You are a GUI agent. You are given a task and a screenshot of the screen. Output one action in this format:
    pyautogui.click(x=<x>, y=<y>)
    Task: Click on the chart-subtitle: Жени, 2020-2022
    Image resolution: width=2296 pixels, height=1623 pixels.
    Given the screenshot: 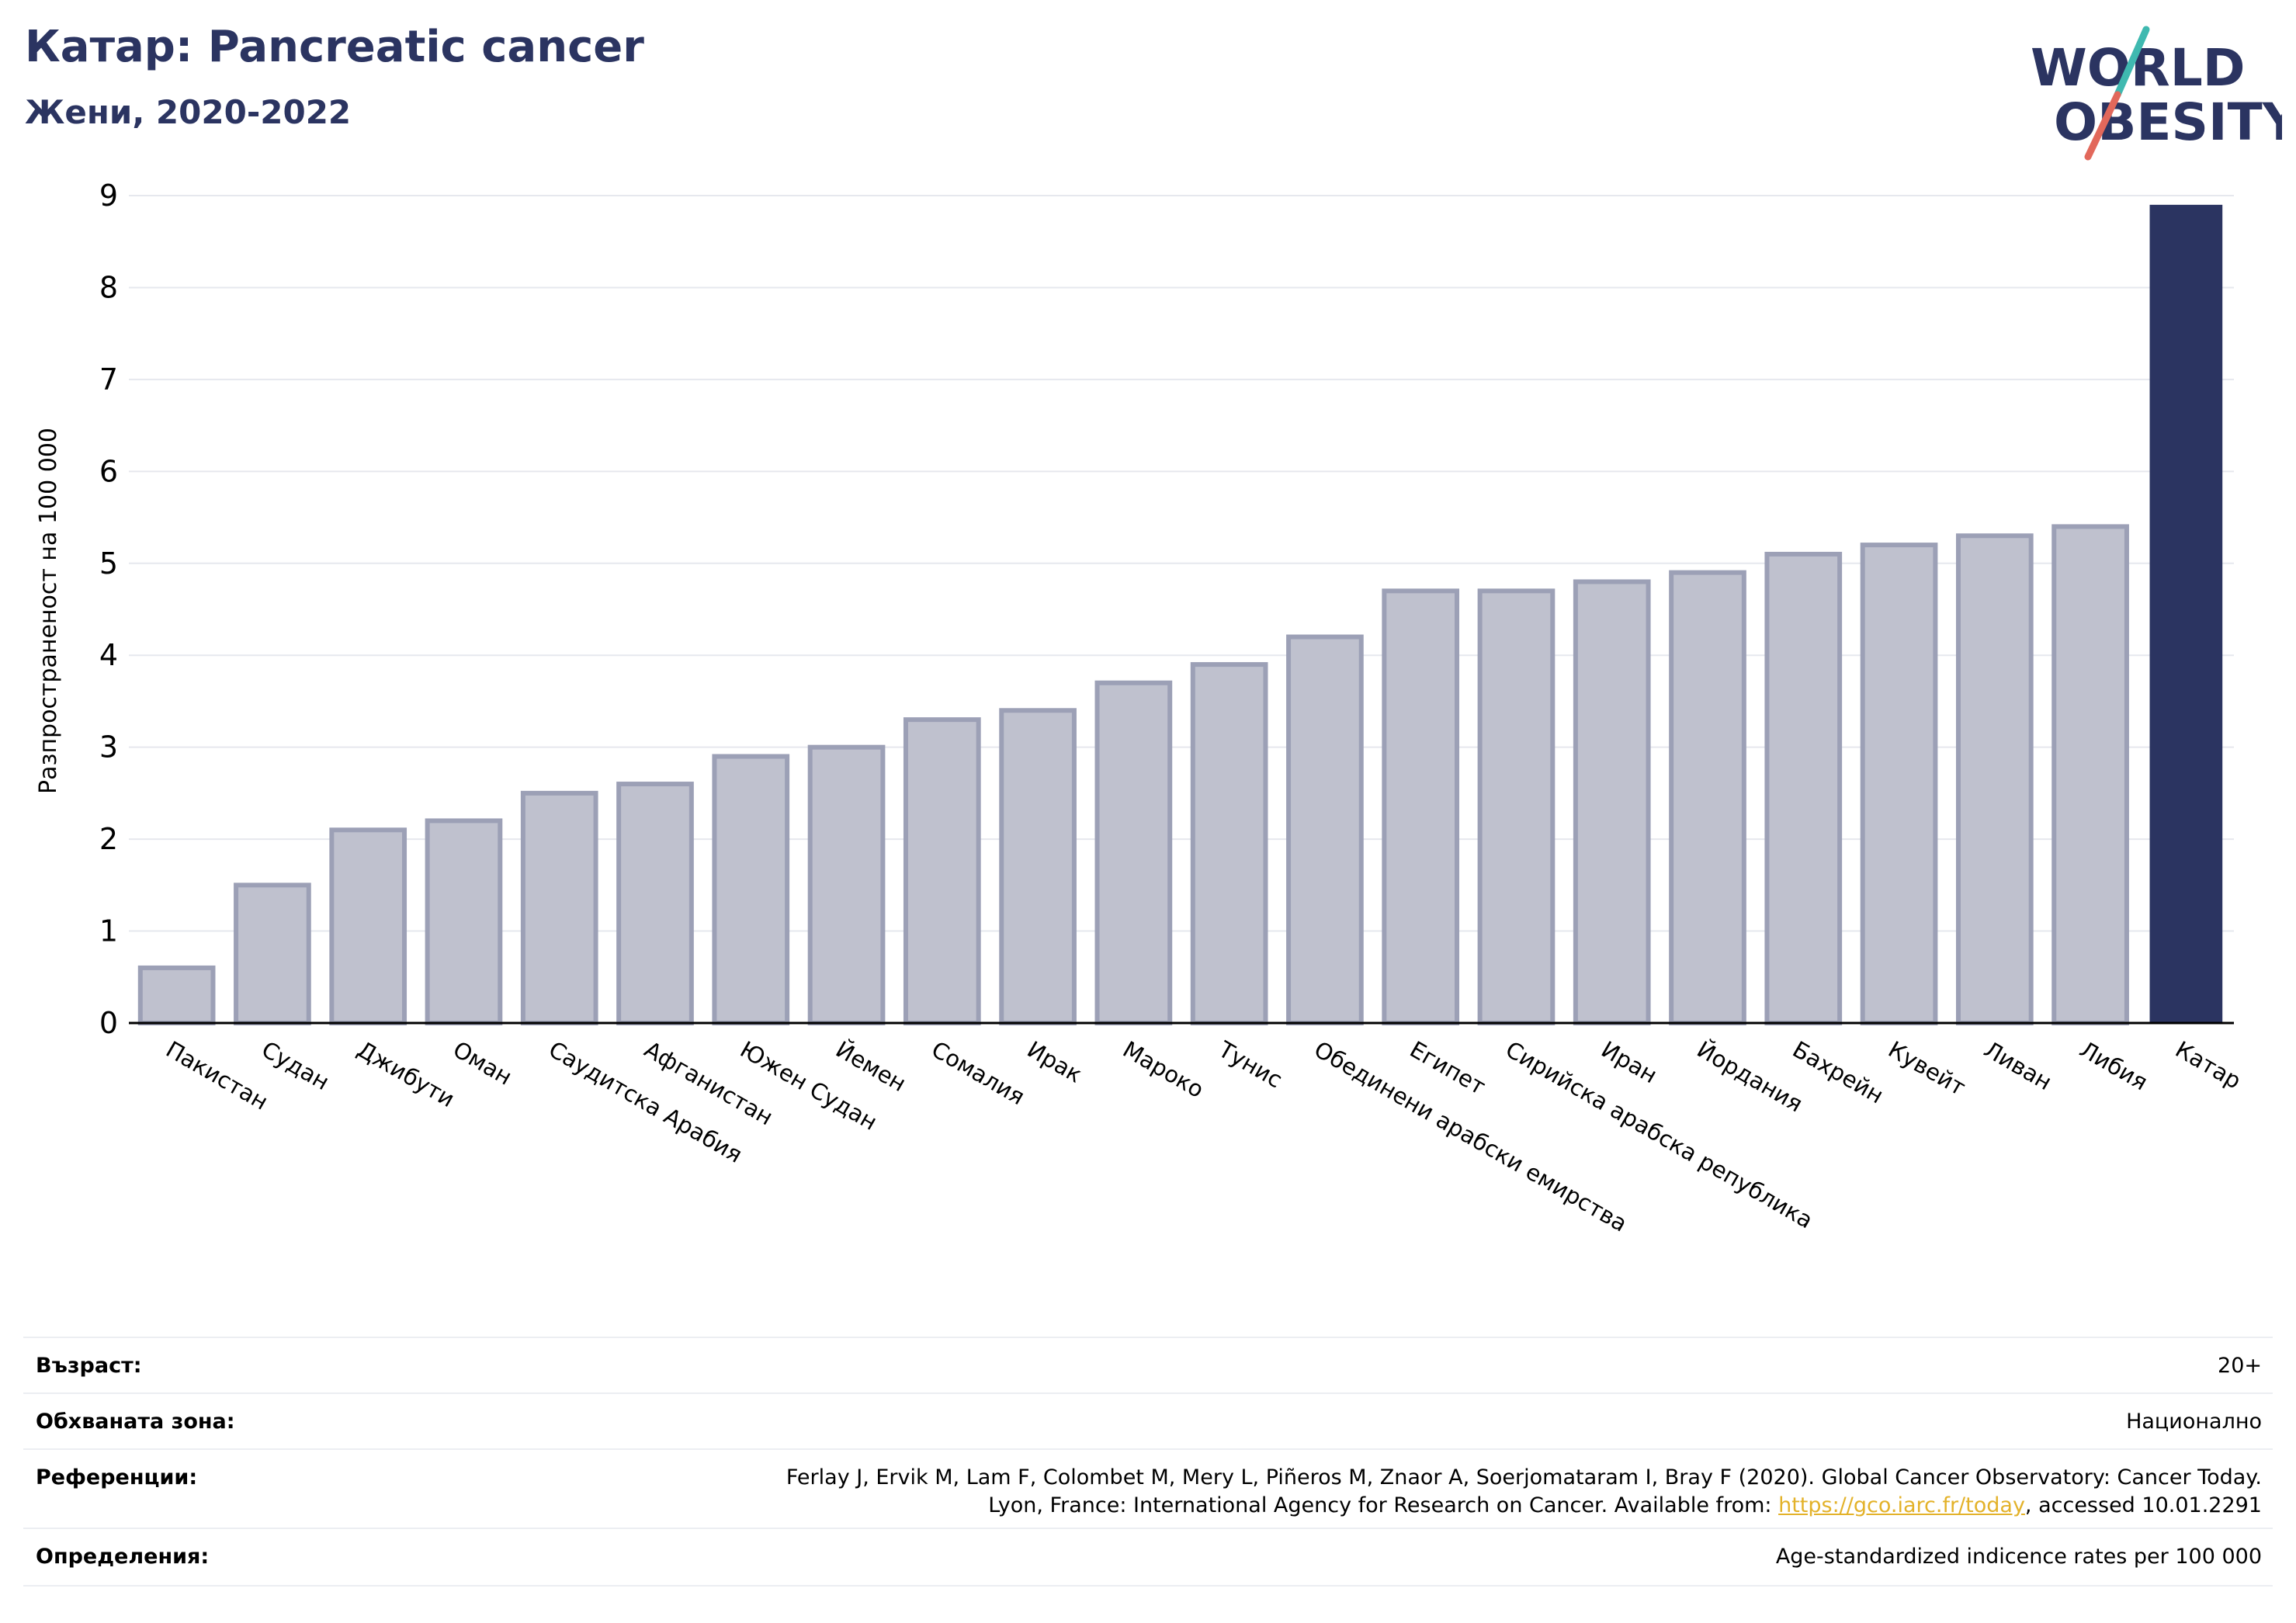 What is the action you would take?
    pyautogui.click(x=188, y=112)
    